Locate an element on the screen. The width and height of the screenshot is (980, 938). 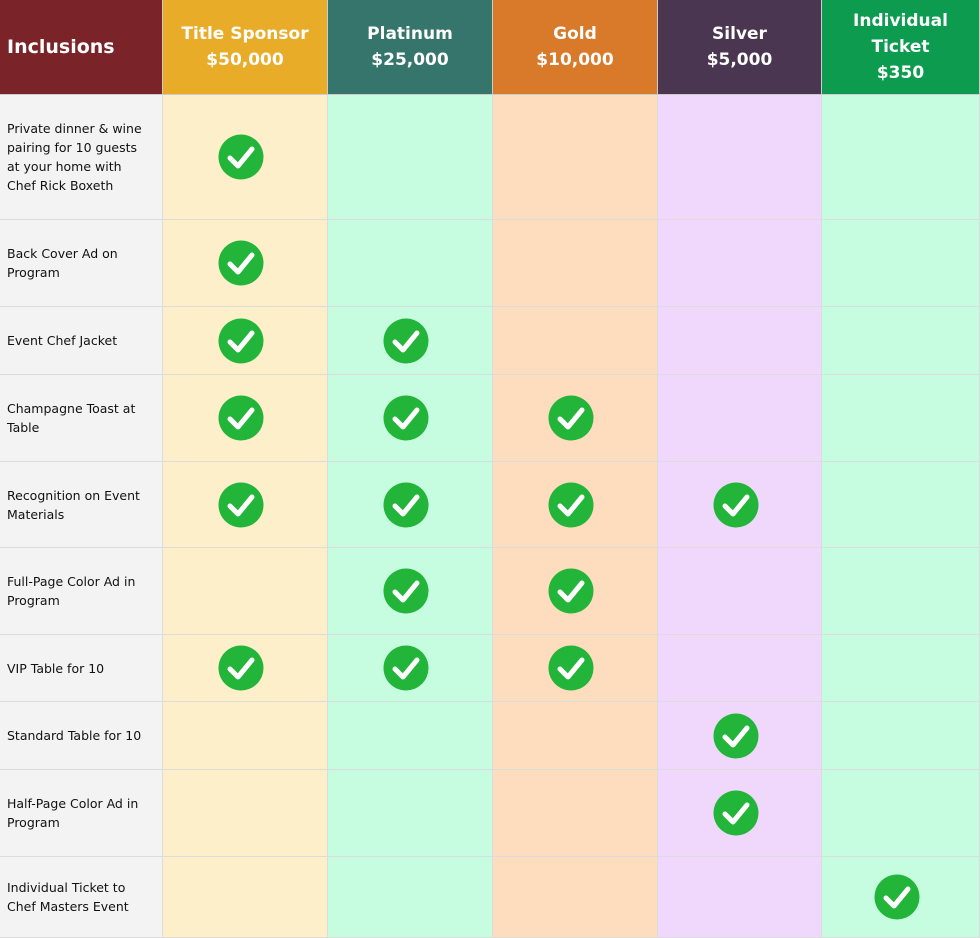
row-label: Half-Page Color Ad in Program is located at coordinates (81, 813).